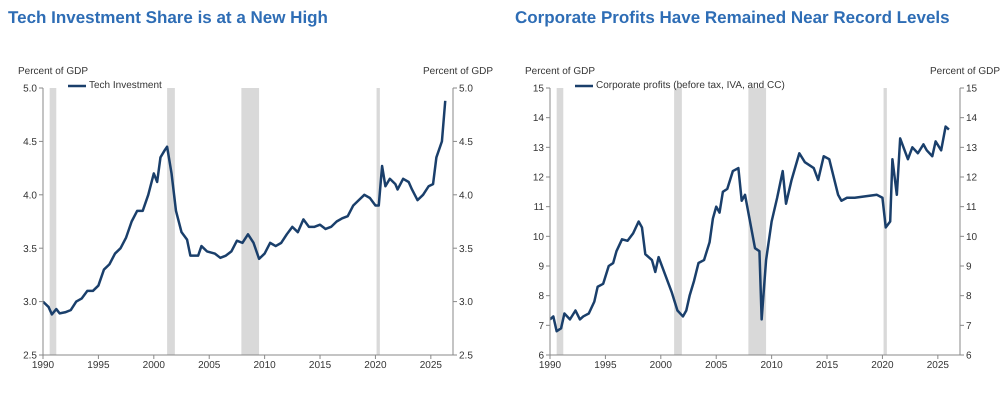  I want to click on y-tick-label: 3.0, so click(30, 302).